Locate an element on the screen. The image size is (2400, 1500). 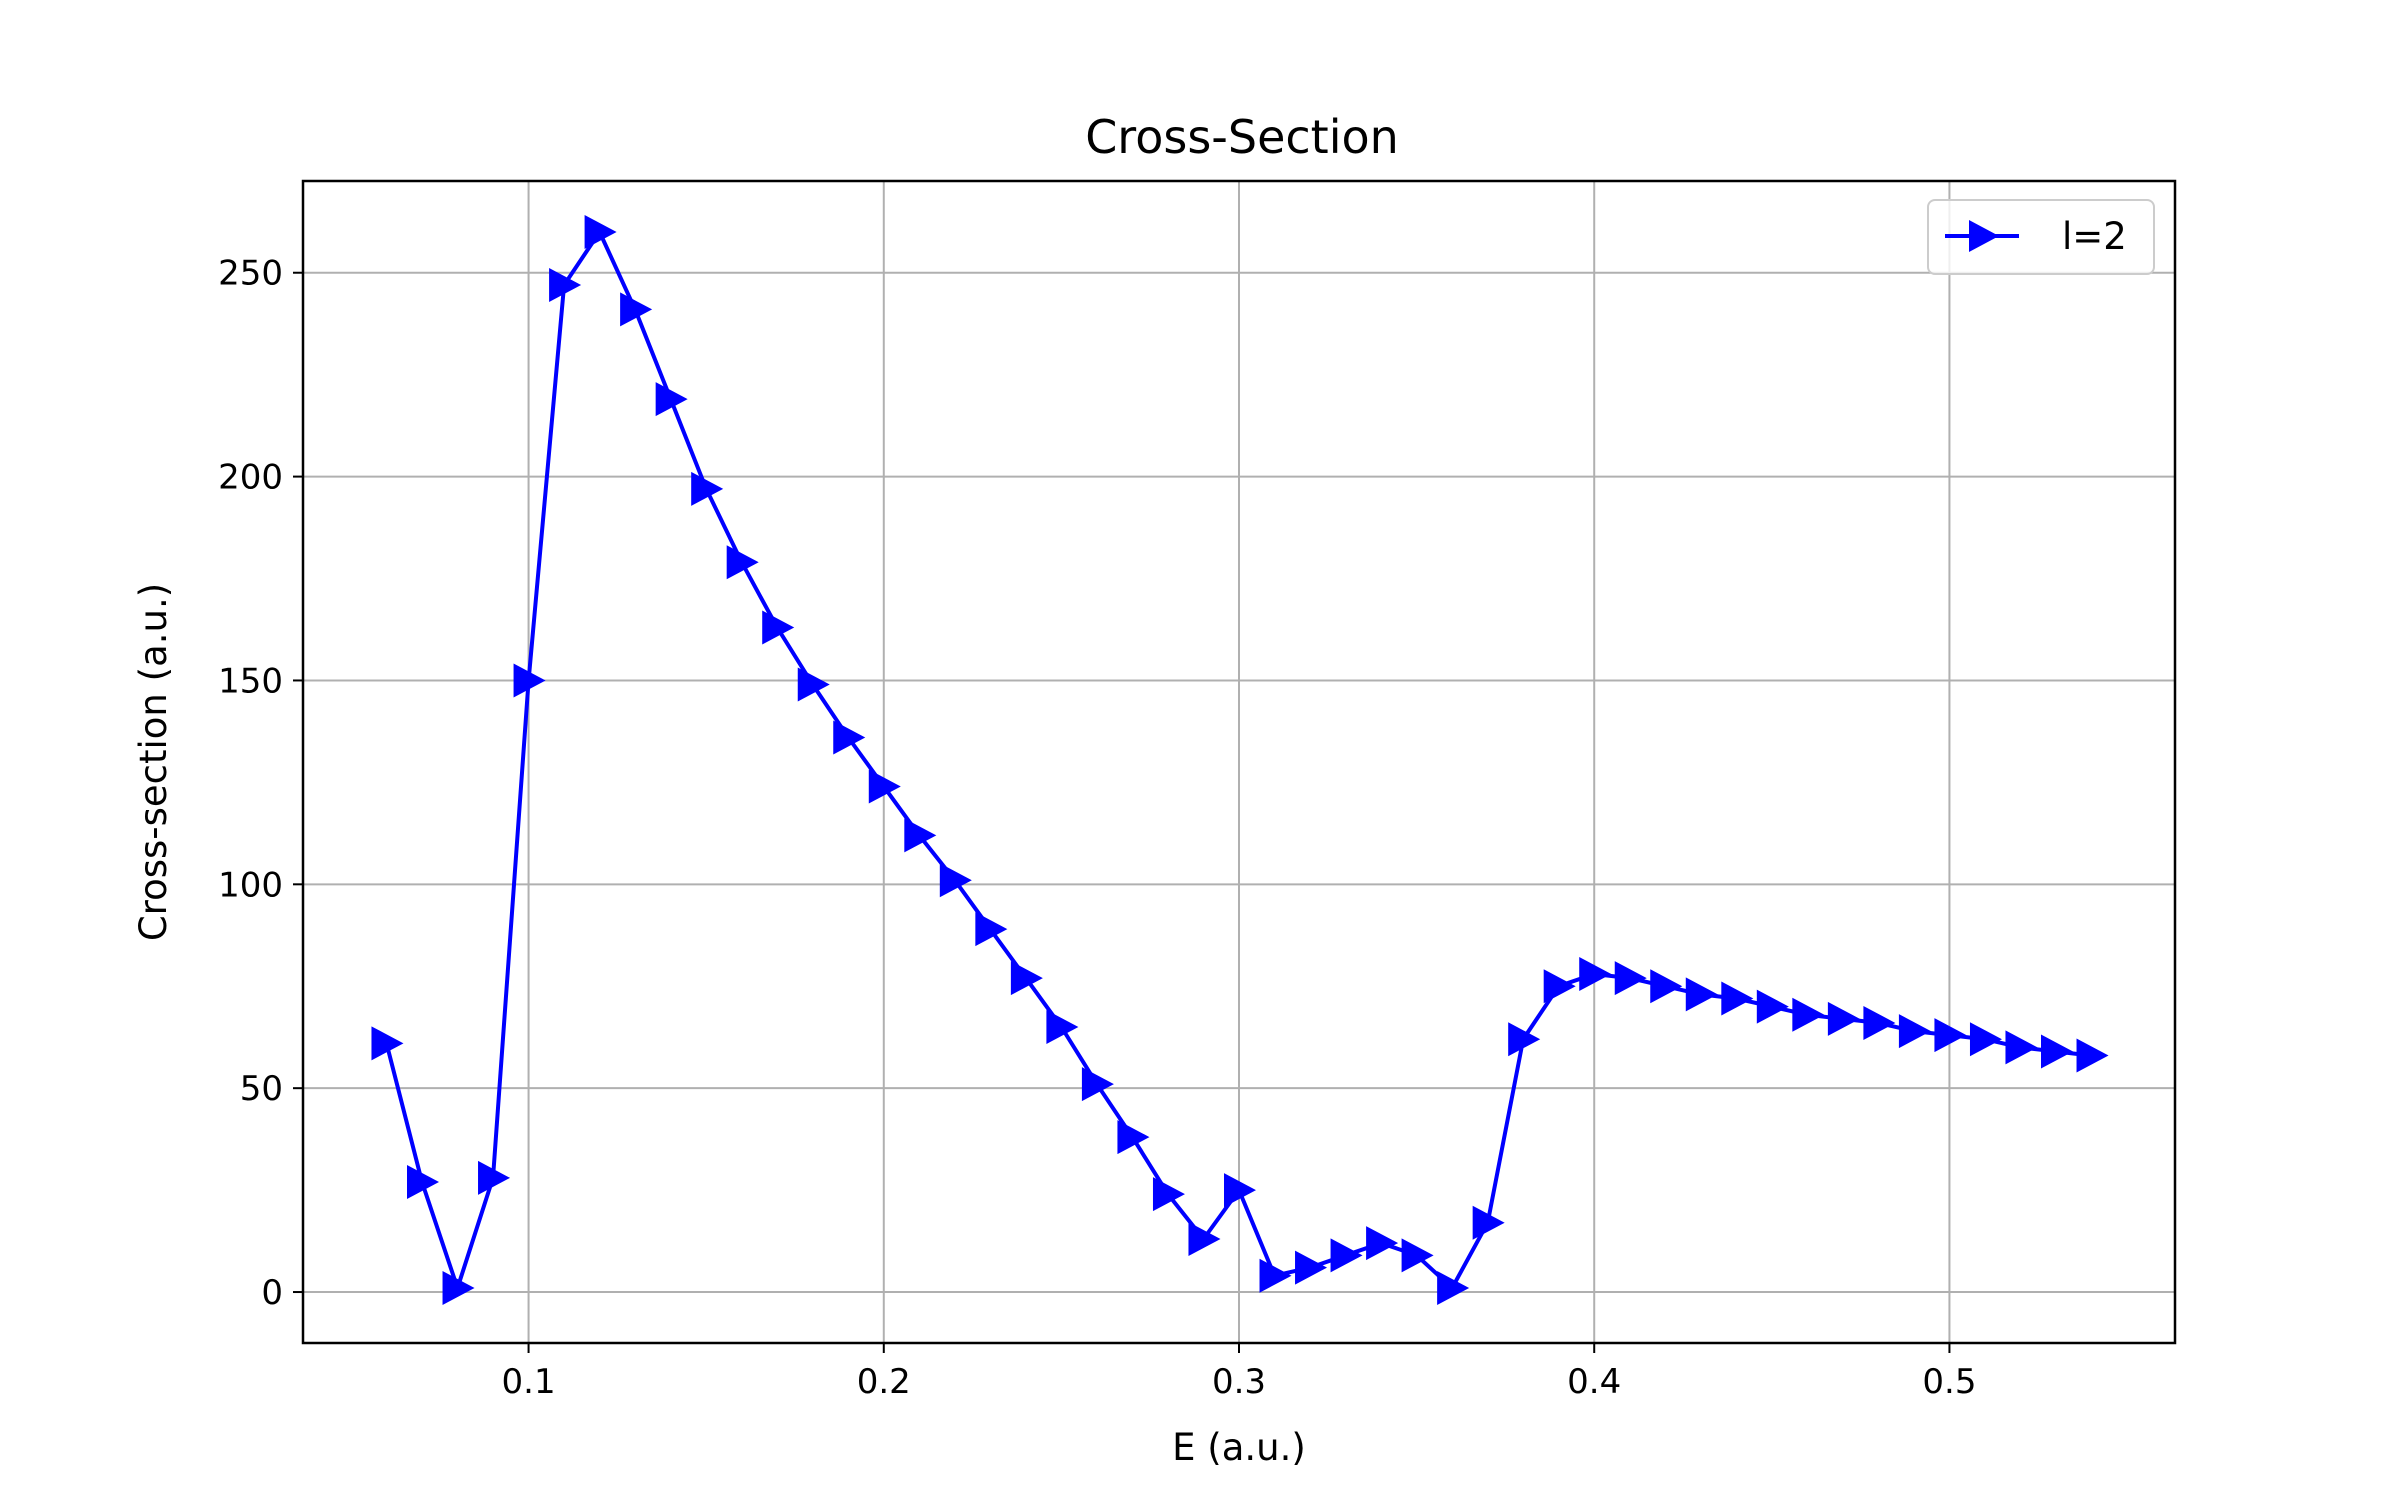
y-tick-label: 200 is located at coordinates (250, 478).